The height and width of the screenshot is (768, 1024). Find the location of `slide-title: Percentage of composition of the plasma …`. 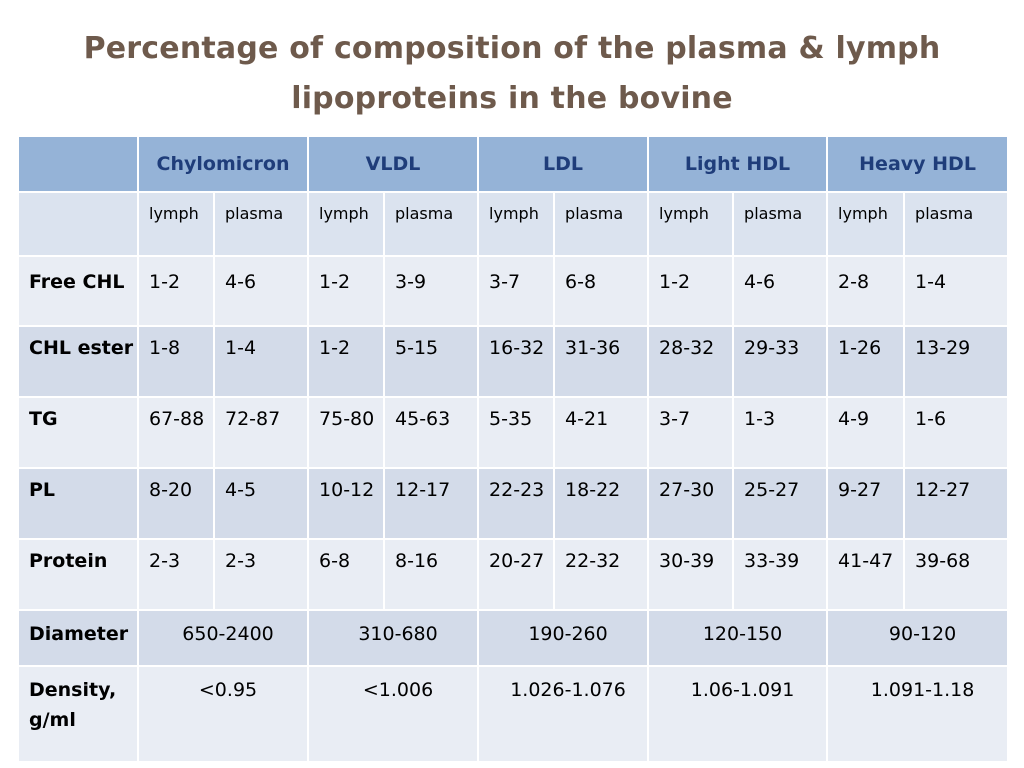

slide-title: Percentage of composition of the plasma … is located at coordinates (512, 74).